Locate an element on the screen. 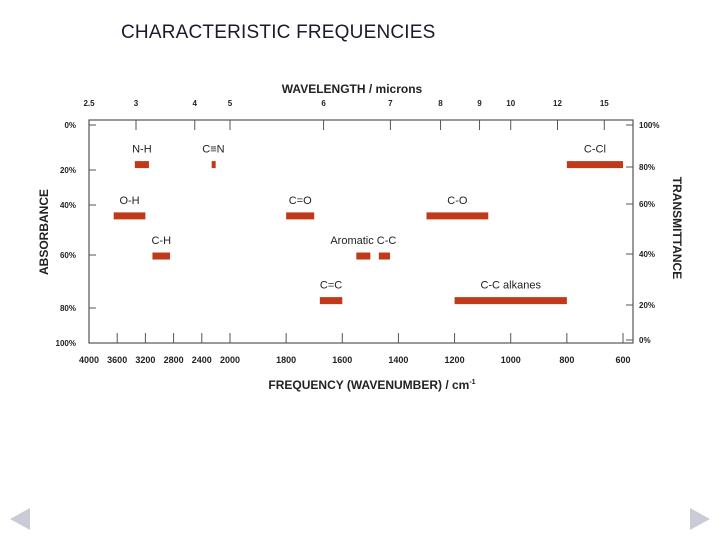 The width and height of the screenshot is (720, 540). left-tick-label: 40% is located at coordinates (68, 205).